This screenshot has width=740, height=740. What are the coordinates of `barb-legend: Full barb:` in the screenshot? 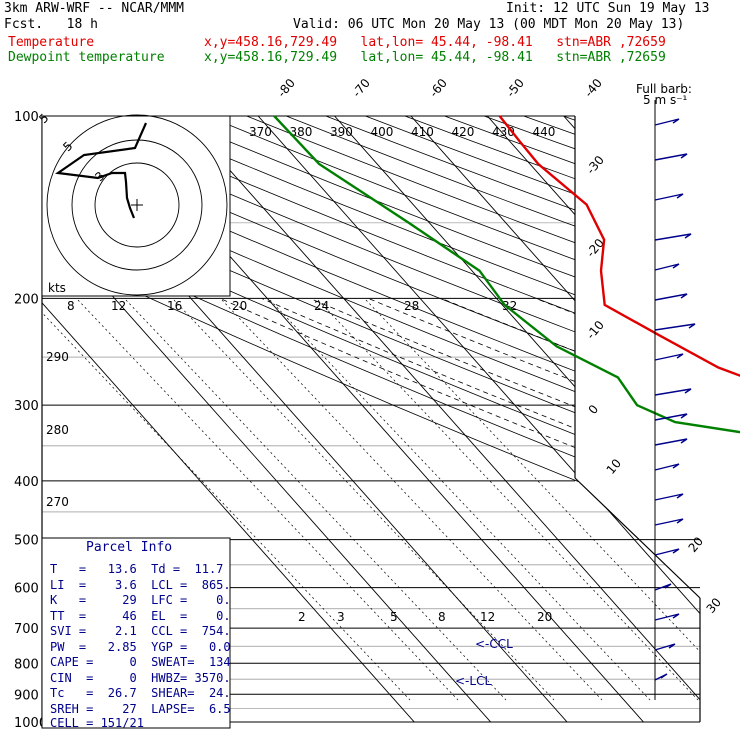 It's located at (664, 89).